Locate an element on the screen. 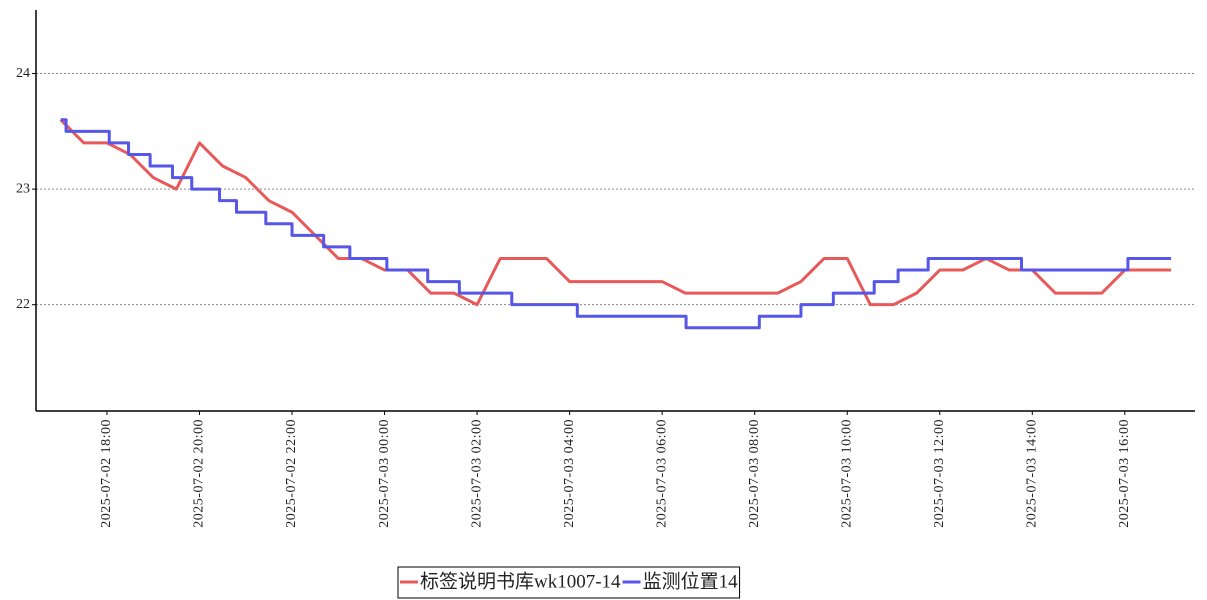 The height and width of the screenshot is (600, 1207). legend-label: 标签说明书库wk1007-14 is located at coordinates (520, 581).